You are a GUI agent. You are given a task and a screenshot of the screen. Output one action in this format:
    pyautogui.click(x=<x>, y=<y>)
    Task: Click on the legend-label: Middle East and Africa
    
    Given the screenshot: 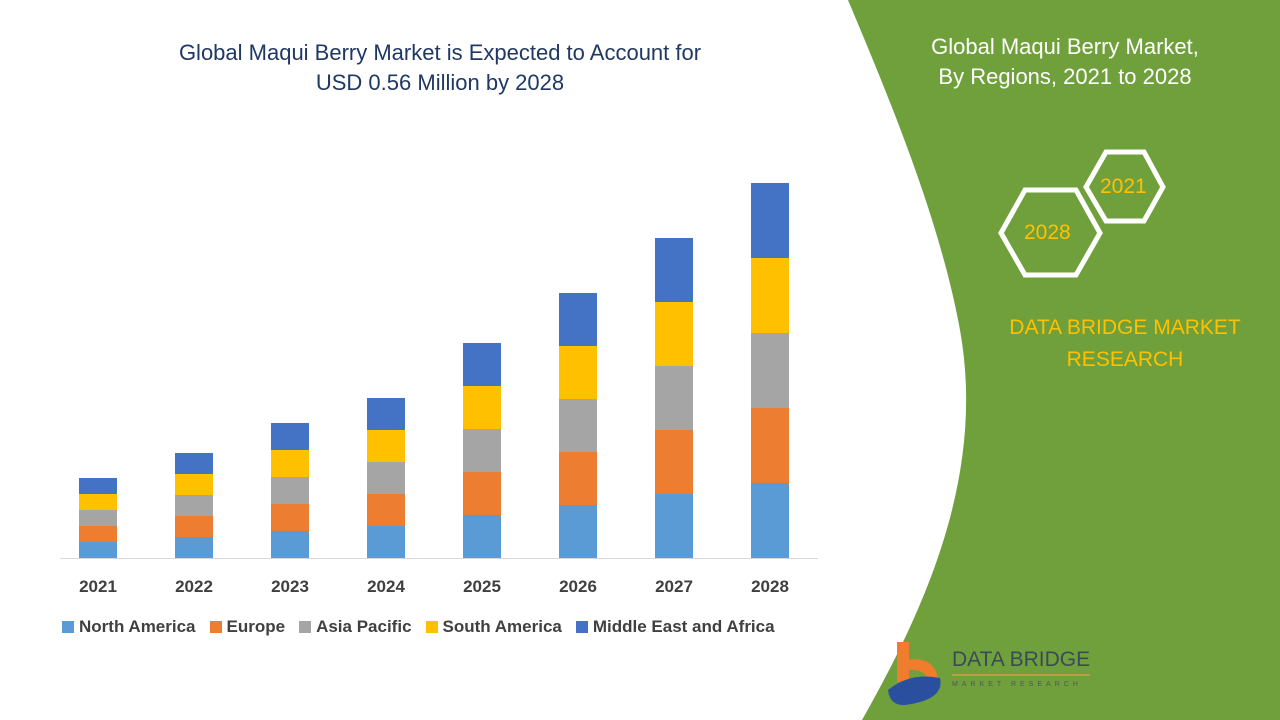 What is the action you would take?
    pyautogui.click(x=683, y=626)
    